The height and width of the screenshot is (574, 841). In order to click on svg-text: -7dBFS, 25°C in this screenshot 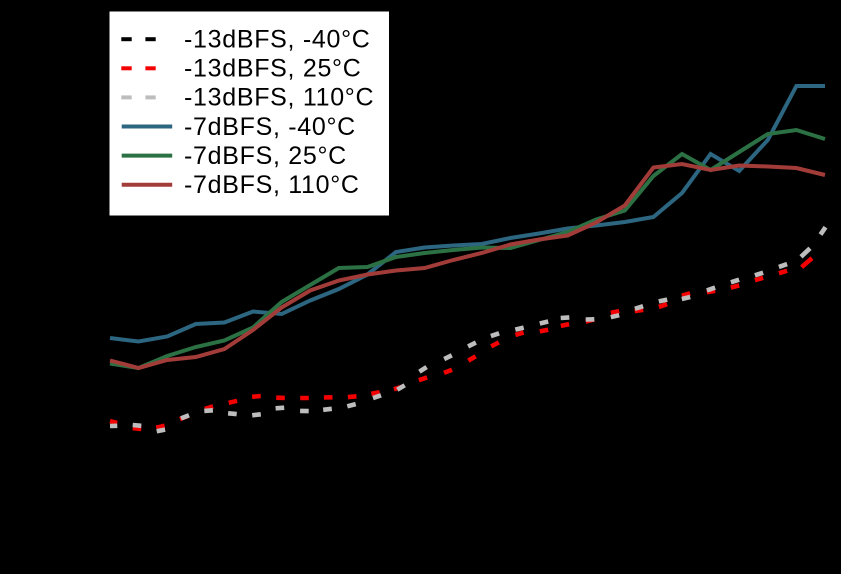, I will do `click(265, 156)`.